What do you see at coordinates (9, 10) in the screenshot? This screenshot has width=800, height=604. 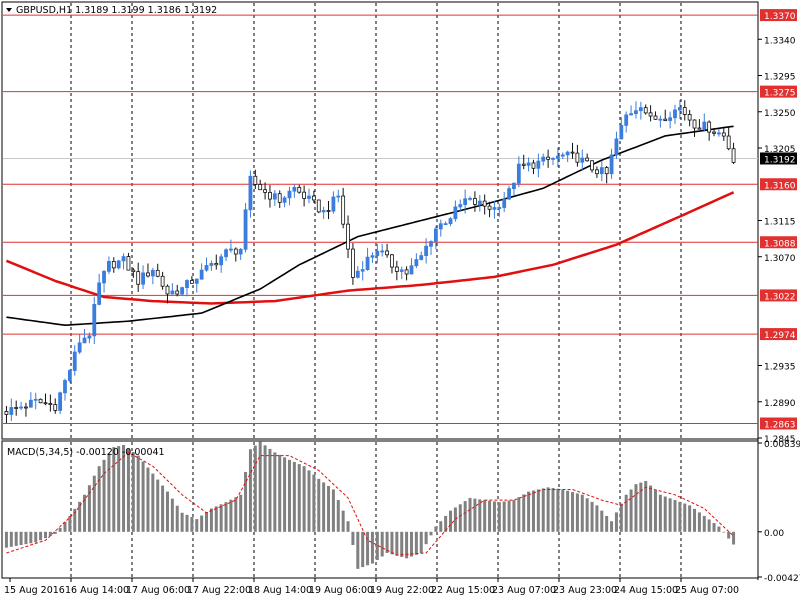 I see `dropdown-triangle-icon` at bounding box center [9, 10].